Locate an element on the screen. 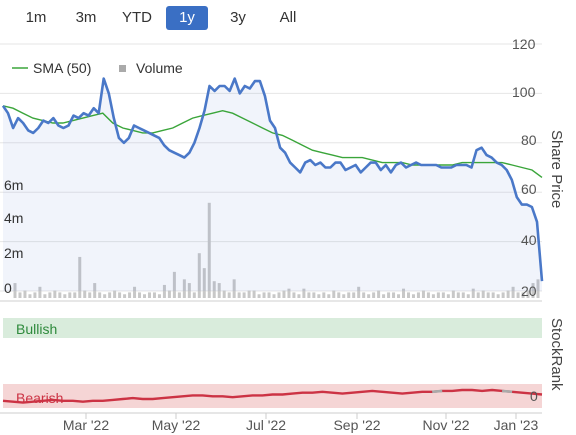  range-button-ytd: YTD is located at coordinates (137, 17).